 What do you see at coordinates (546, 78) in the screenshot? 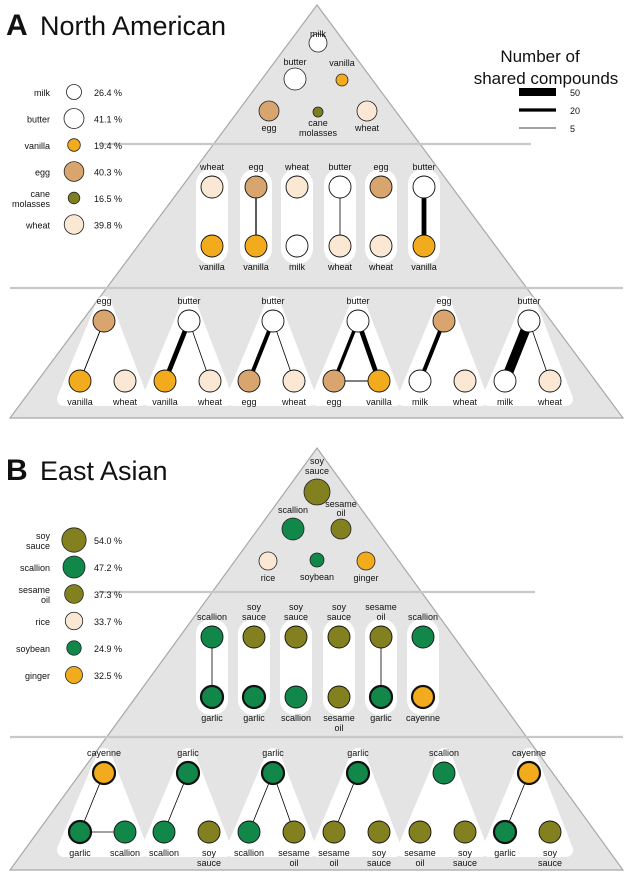
I see `shared-compounds-title-line2: shared compounds` at bounding box center [546, 78].